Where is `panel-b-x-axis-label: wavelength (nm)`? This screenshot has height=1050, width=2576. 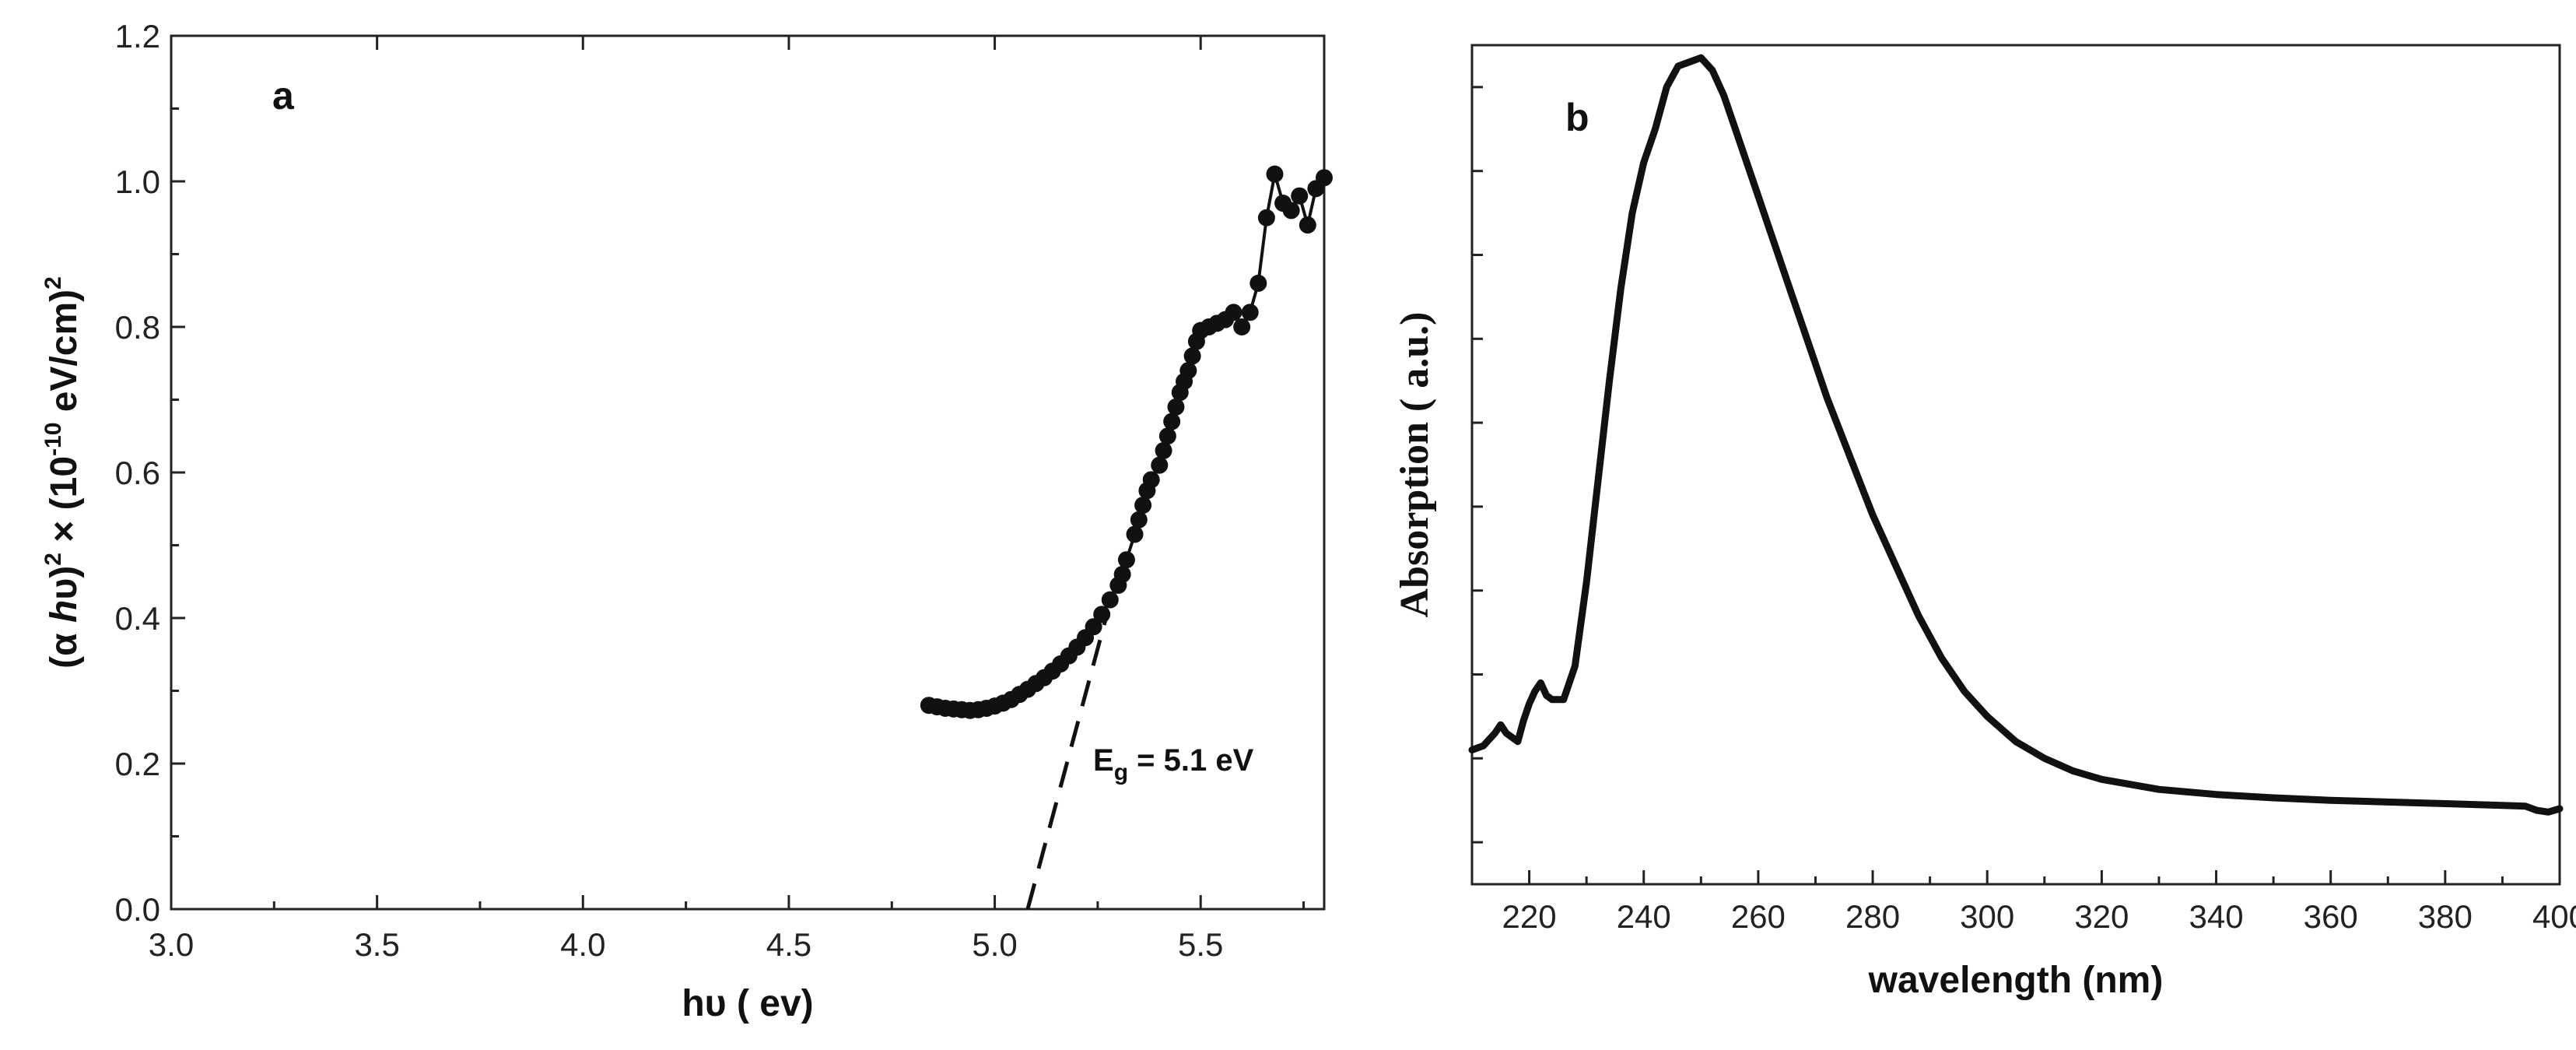 panel-b-x-axis-label: wavelength (nm) is located at coordinates (2016, 980).